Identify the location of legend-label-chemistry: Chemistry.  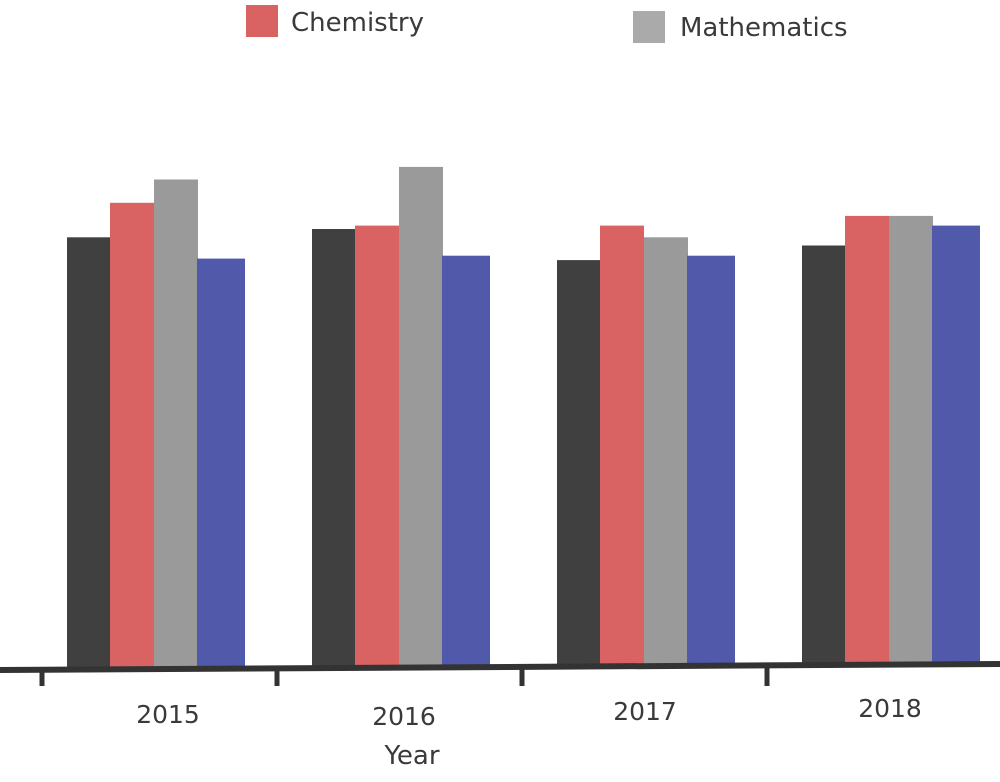
(357, 23).